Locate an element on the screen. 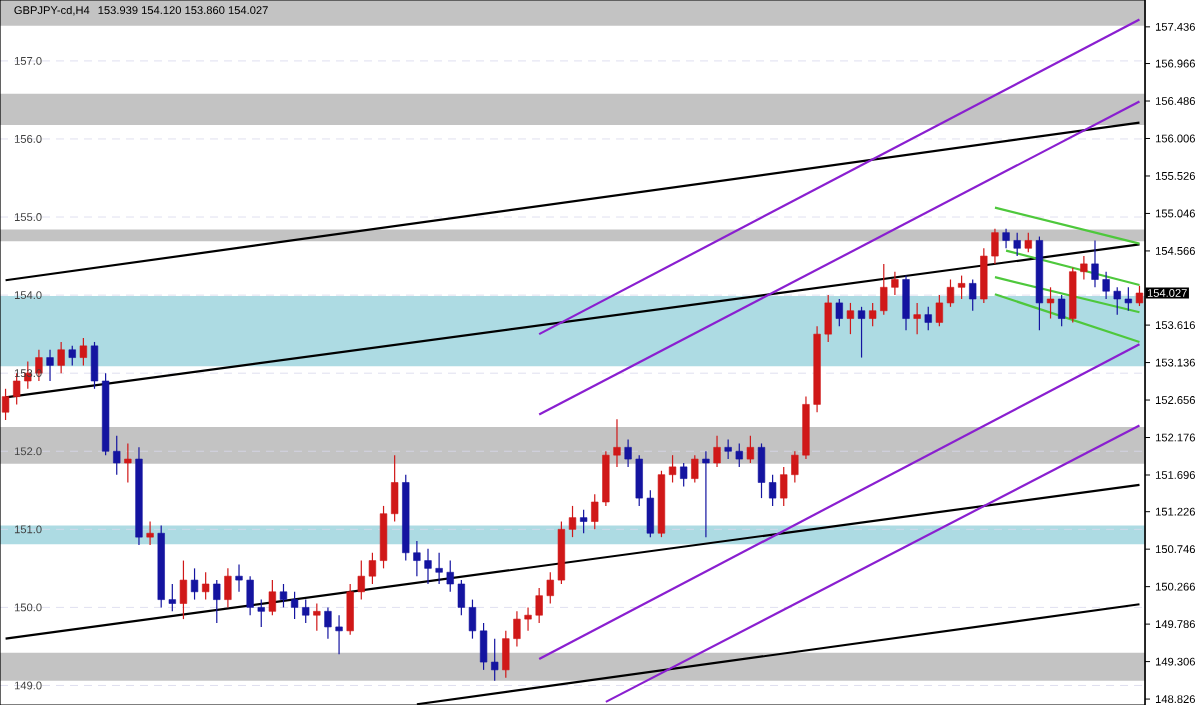  y-tick-label: 154.0 is located at coordinates (28, 295).